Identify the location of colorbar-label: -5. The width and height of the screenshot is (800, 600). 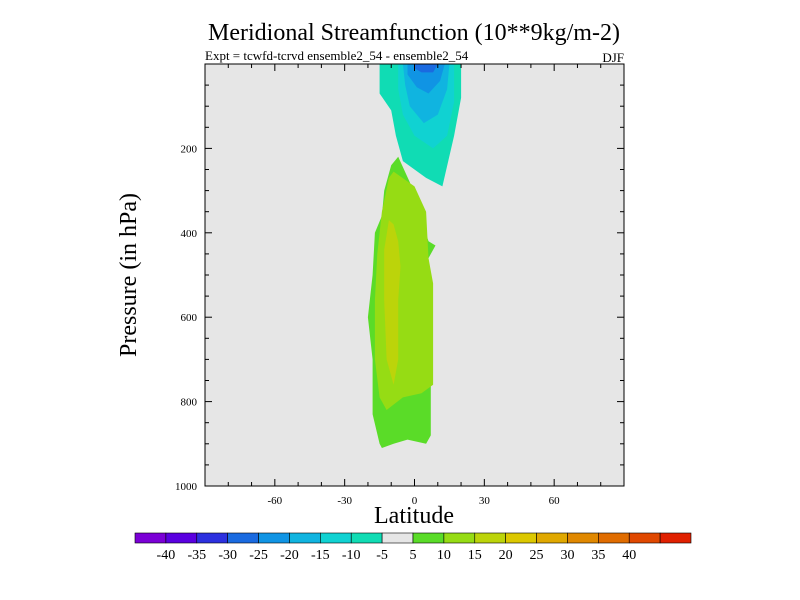
(382, 555).